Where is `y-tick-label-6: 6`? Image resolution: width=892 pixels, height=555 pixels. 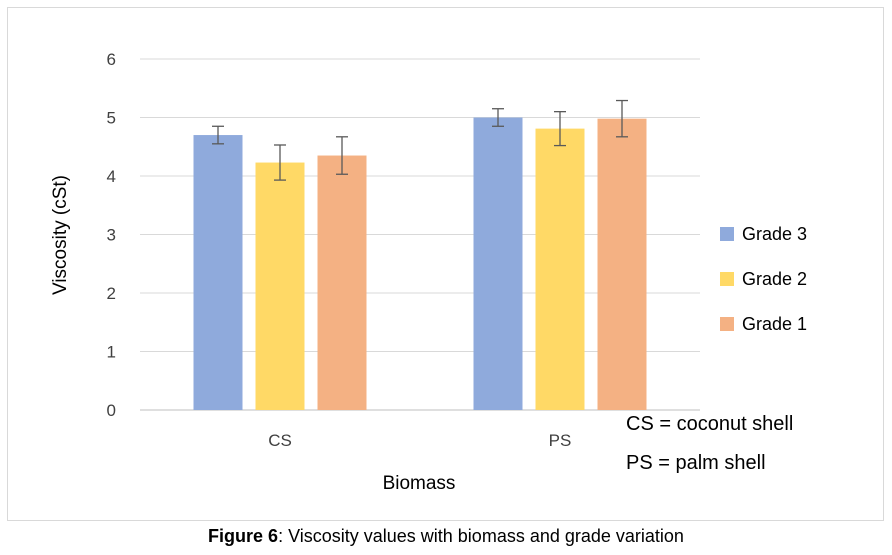
y-tick-label-6: 6 is located at coordinates (111, 59).